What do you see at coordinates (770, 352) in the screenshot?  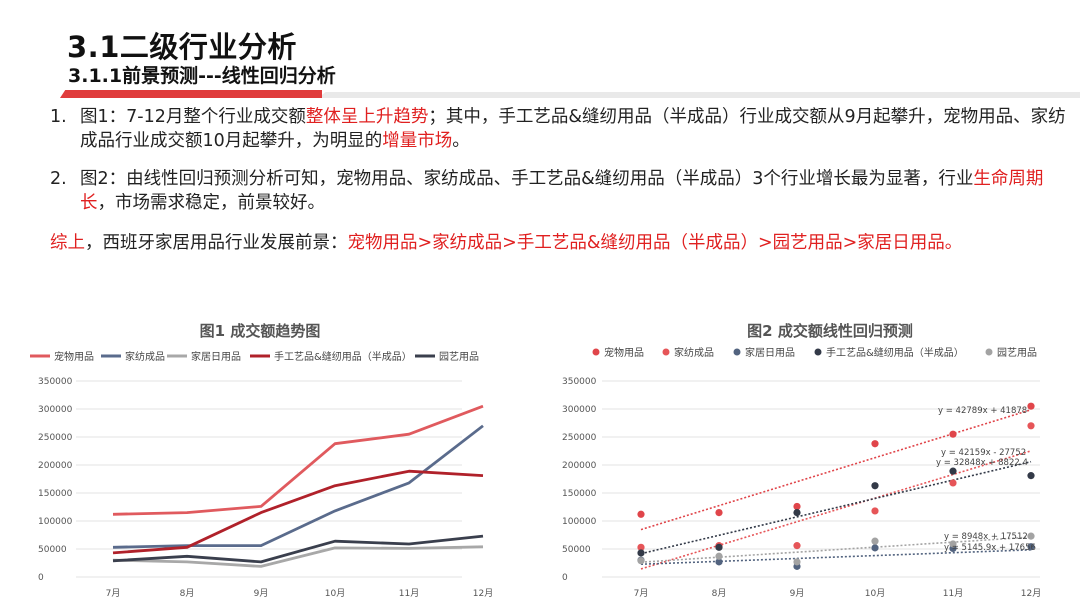 I see `legend-entry: 家居日用品` at bounding box center [770, 352].